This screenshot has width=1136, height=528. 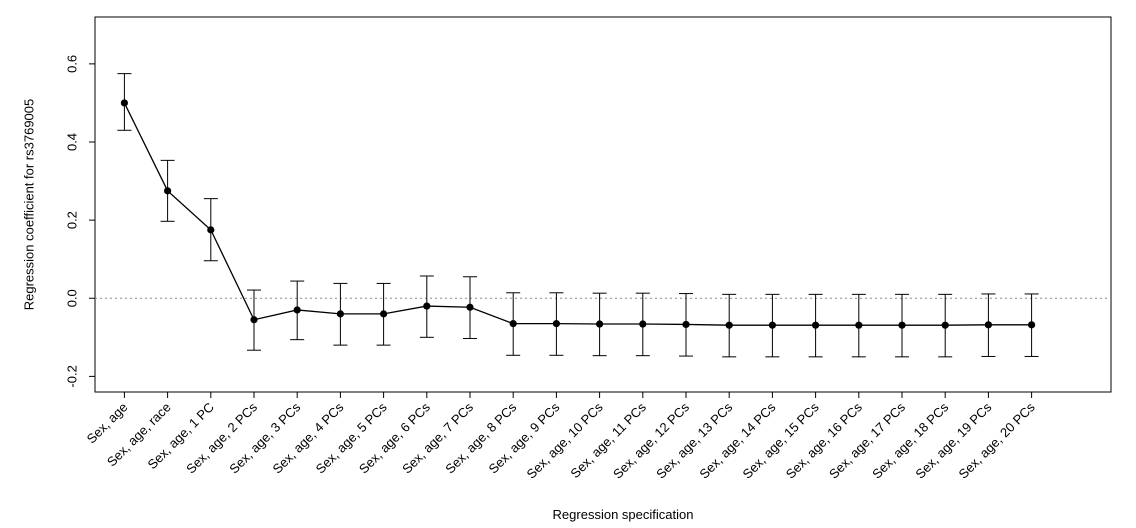 What do you see at coordinates (71, 220) in the screenshot?
I see `y-tick-label: 0.2` at bounding box center [71, 220].